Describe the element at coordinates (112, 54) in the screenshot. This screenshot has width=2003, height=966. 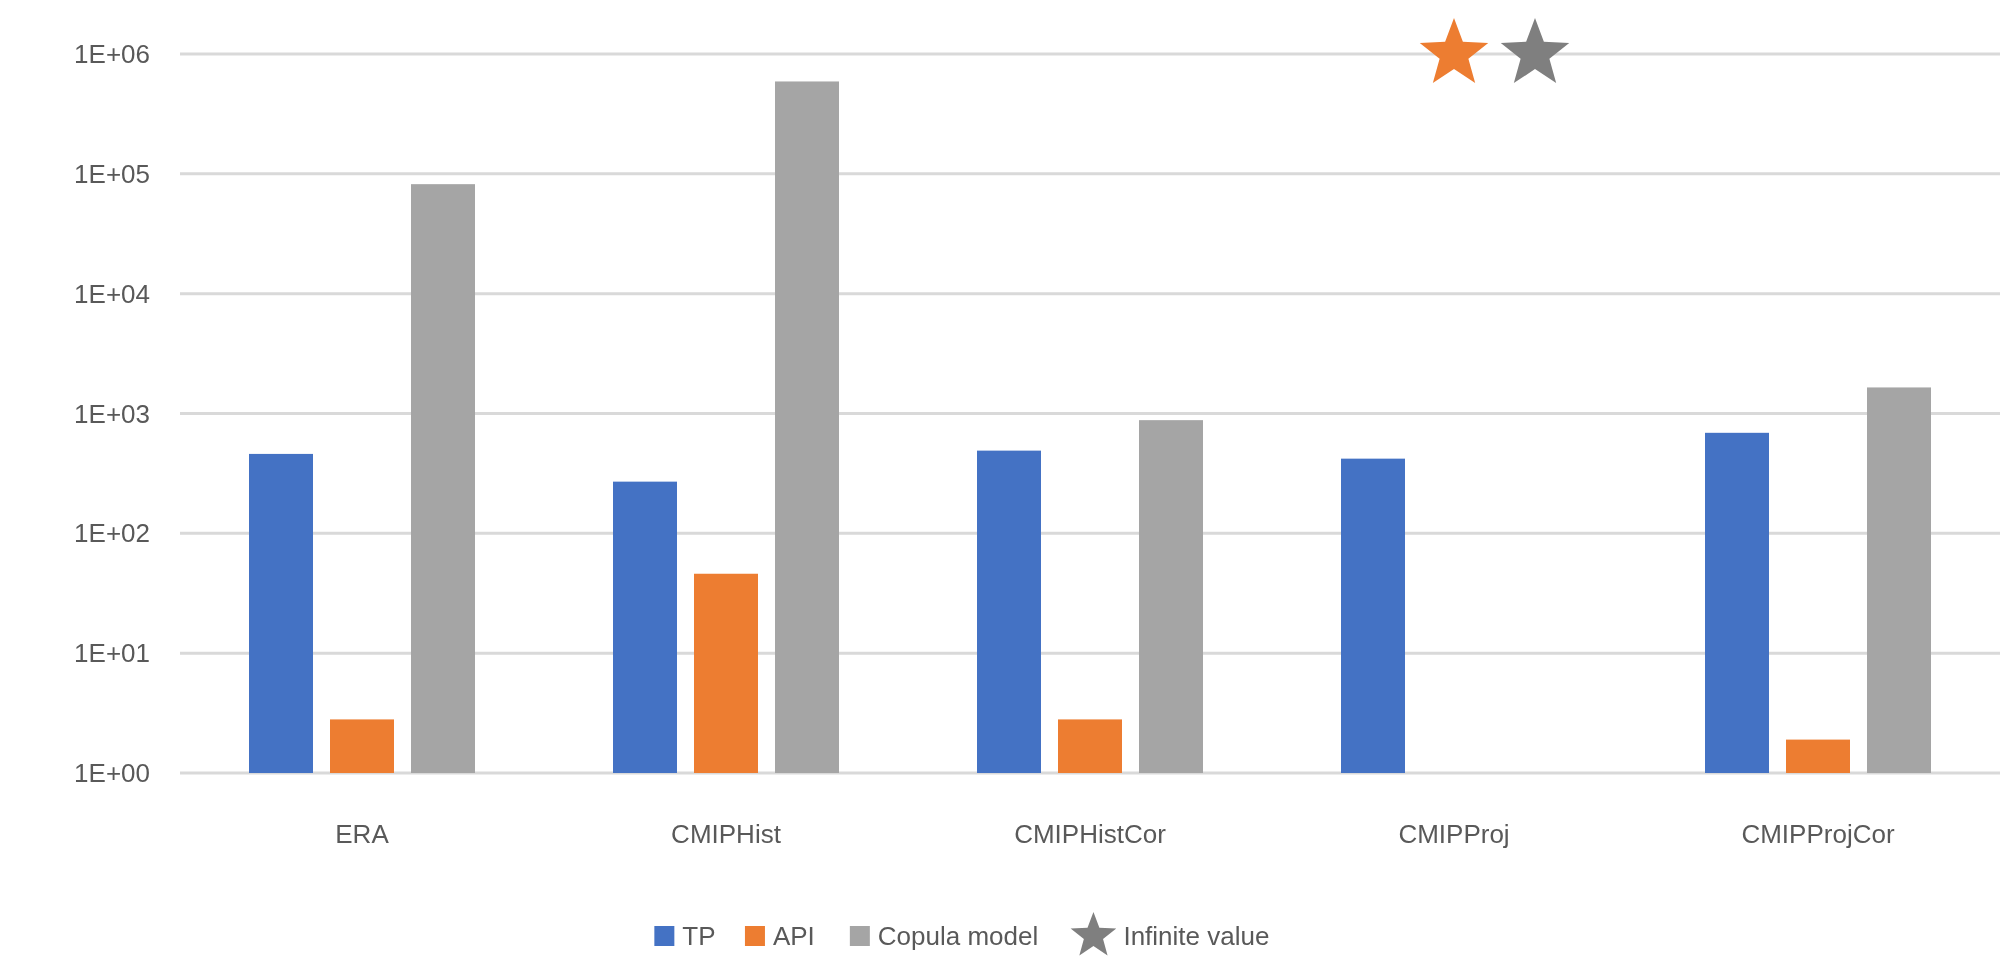
I see `y-tick-label: 1E+06` at that location.